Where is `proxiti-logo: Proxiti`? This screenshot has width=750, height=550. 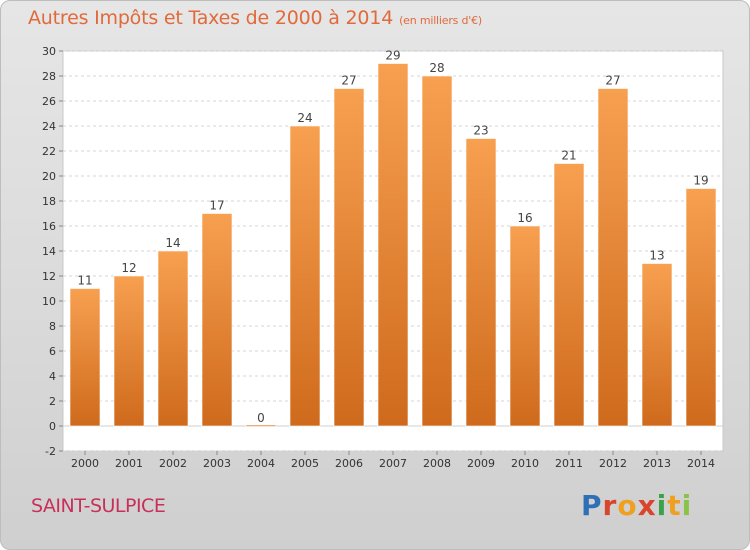
proxiti-logo: Proxiti is located at coordinates (636, 505).